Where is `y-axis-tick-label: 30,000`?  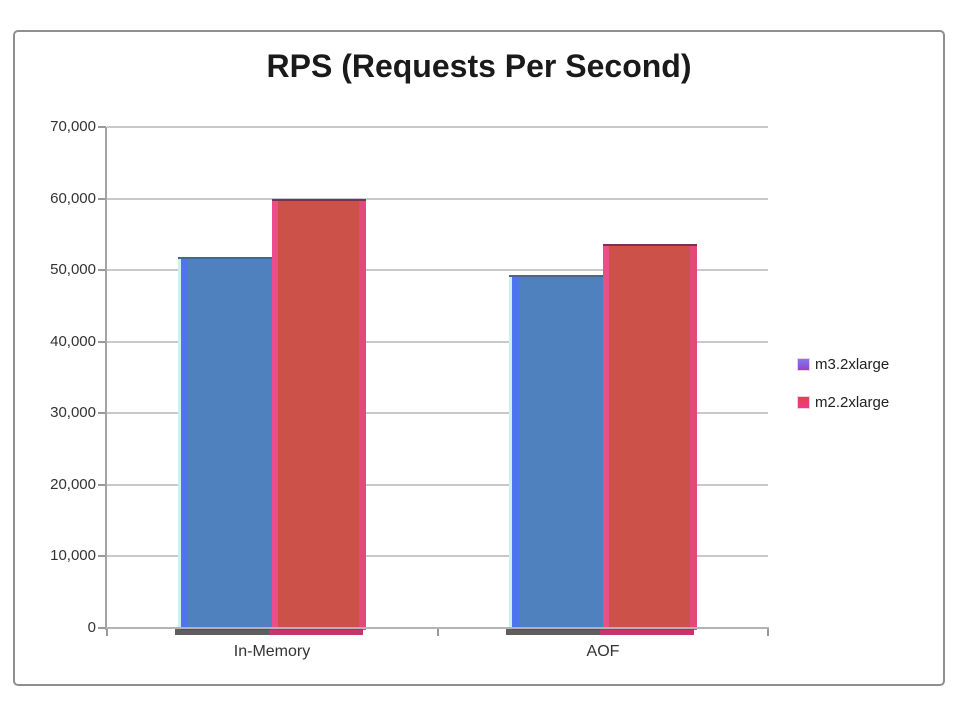 y-axis-tick-label: 30,000 is located at coordinates (73, 412).